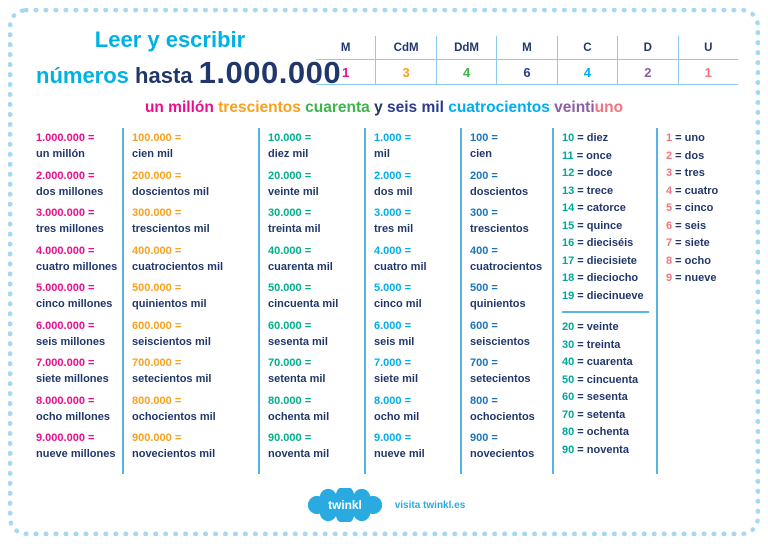 The height and width of the screenshot is (544, 768). What do you see at coordinates (496, 107) in the screenshot?
I see `sentence-segment: cuatrocientos` at bounding box center [496, 107].